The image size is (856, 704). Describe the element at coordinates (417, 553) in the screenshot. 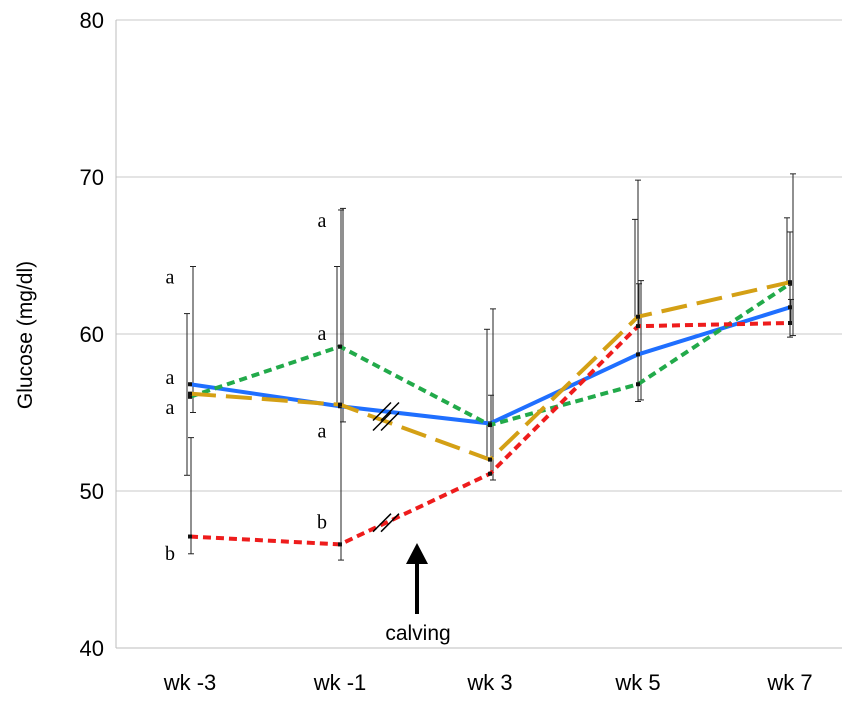

I see `calving-arrow-head` at that location.